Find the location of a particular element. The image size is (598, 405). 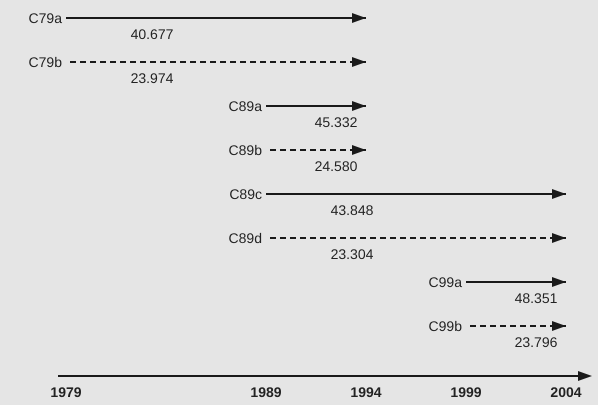

annotation: 23.974 is located at coordinates (152, 78).